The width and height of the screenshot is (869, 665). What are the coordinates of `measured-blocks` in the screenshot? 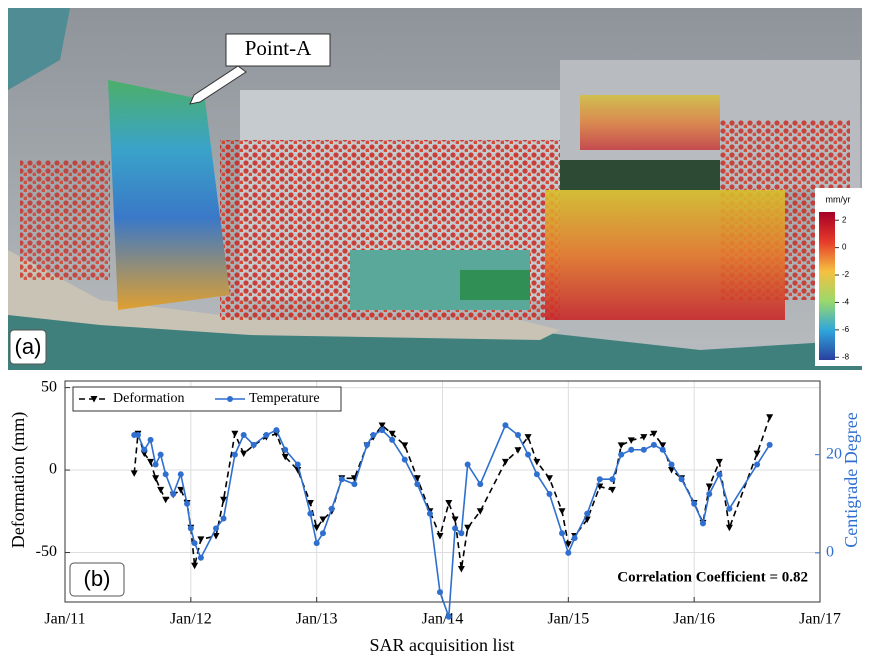 It's located at (650, 122).